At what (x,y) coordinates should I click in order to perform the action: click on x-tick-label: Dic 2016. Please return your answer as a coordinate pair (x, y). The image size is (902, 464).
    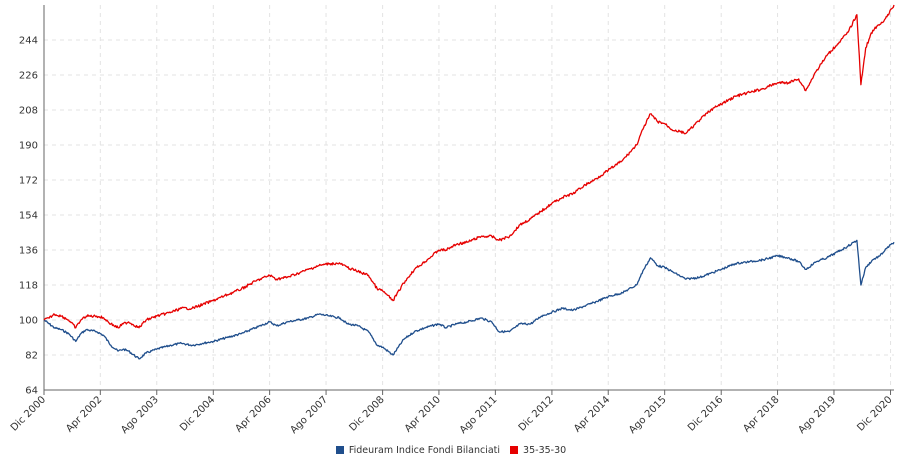
    Looking at the image, I should click on (705, 413).